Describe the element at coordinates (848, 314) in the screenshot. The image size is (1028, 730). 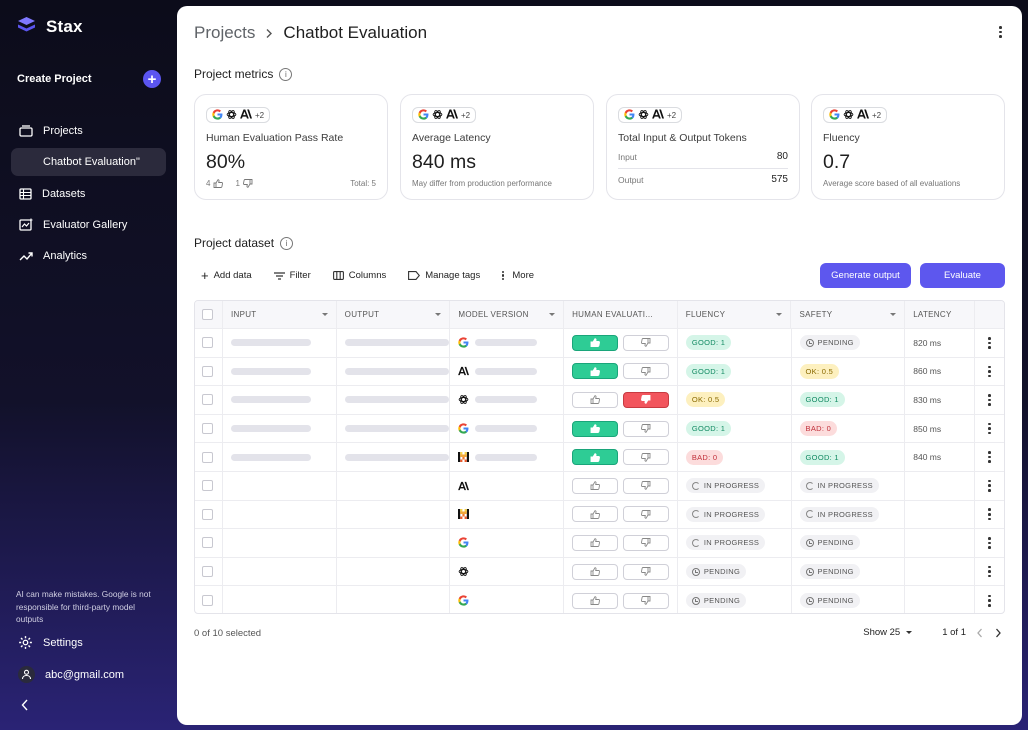
I see `column-header-safety: SAFETY` at that location.